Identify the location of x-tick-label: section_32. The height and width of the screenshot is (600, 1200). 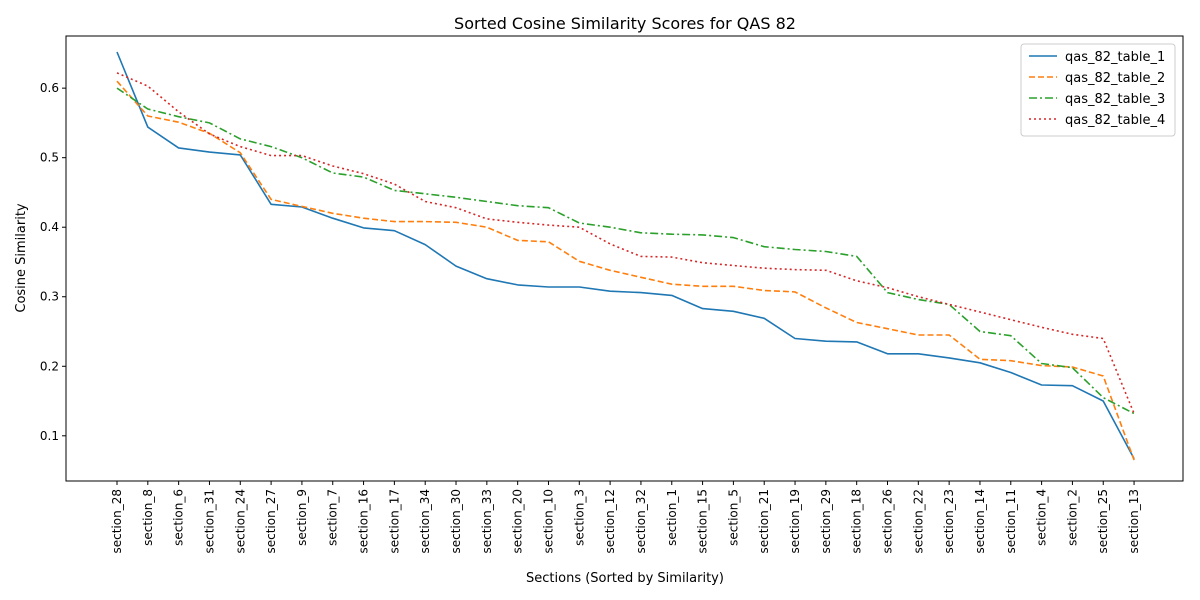
(641, 521).